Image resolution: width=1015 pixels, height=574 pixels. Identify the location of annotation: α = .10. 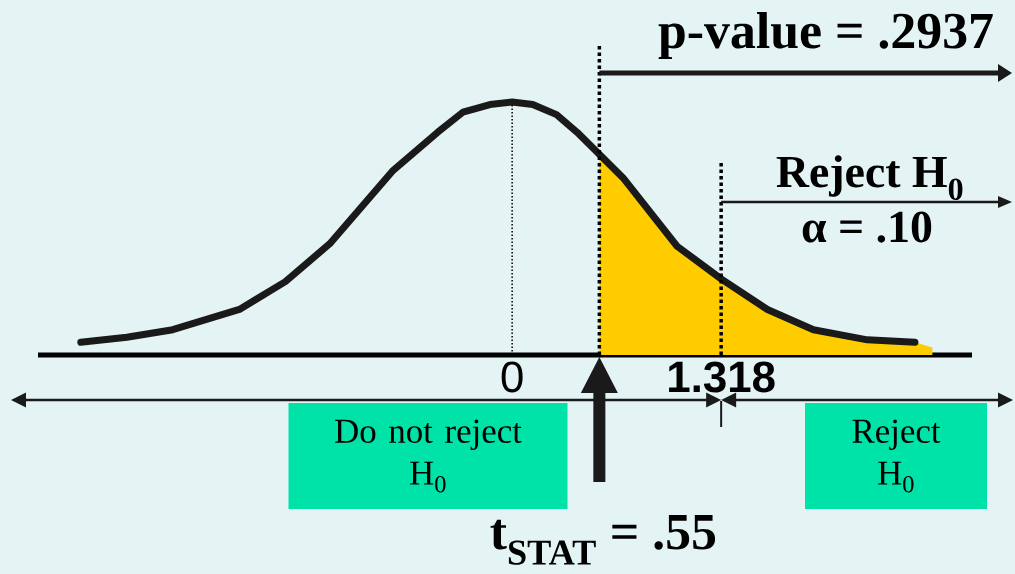
(867, 227).